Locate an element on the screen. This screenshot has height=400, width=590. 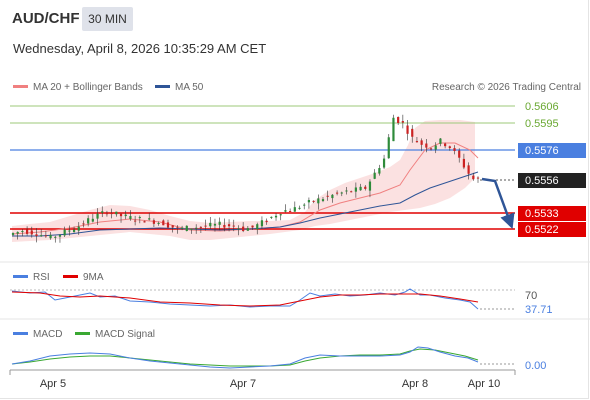
x-tick-apr7: Apr 7 is located at coordinates (243, 384).